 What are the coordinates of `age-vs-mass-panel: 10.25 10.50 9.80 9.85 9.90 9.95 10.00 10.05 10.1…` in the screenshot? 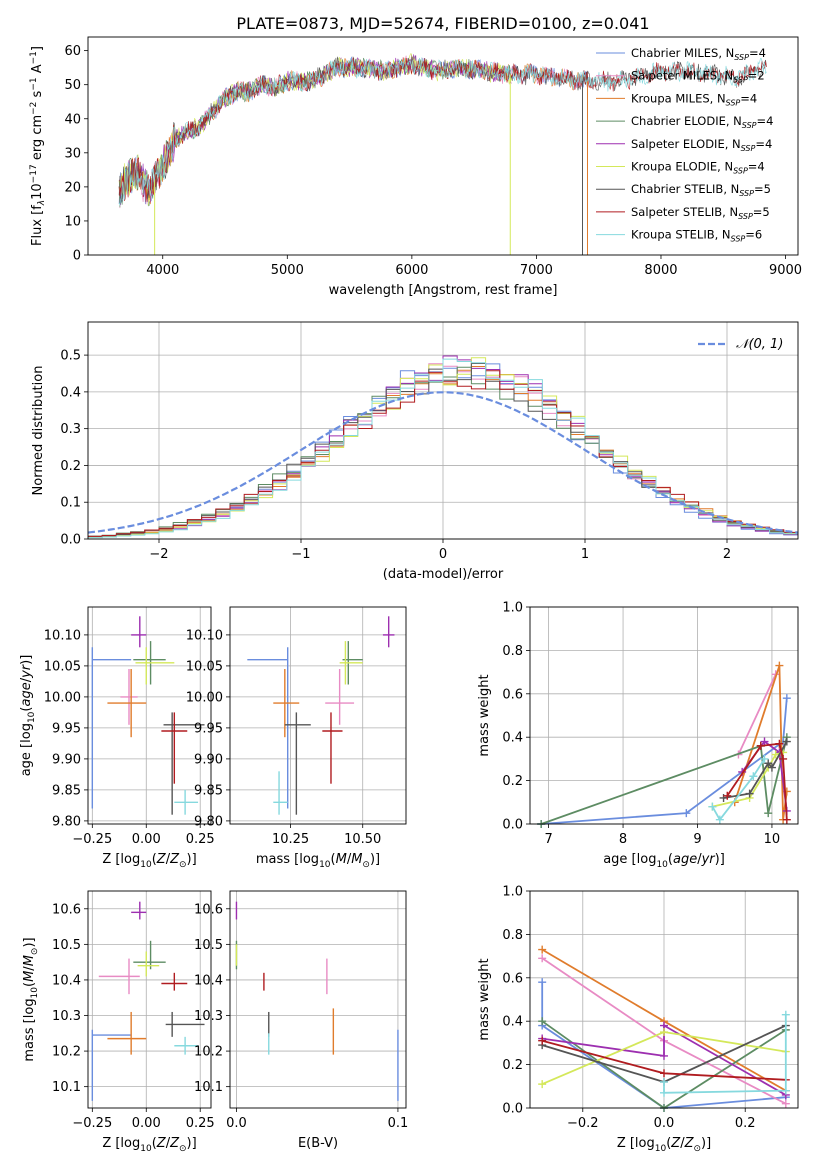 It's located at (296, 738).